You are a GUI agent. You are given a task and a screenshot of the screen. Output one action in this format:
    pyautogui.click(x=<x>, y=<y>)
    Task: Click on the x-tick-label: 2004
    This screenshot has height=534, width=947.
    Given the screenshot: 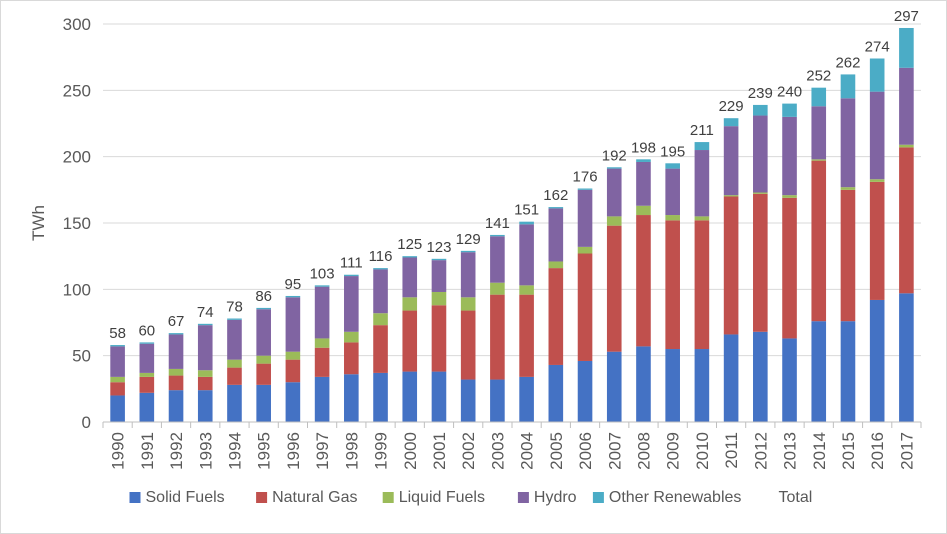 What is the action you would take?
    pyautogui.click(x=527, y=451)
    